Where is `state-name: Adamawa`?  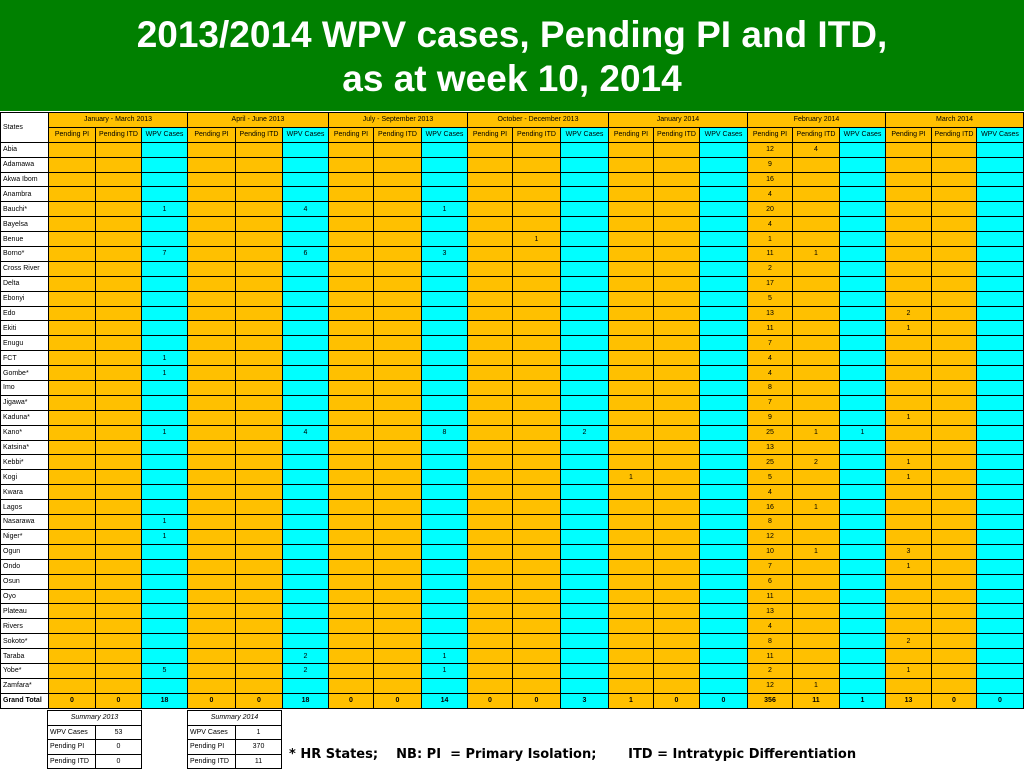 state-name: Adamawa is located at coordinates (24, 164).